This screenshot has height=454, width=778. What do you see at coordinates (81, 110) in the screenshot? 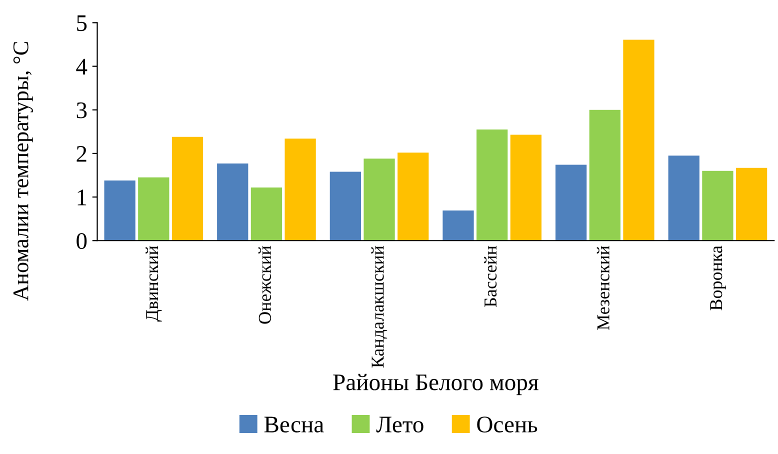
I see `y-tick-label: 3` at bounding box center [81, 110].